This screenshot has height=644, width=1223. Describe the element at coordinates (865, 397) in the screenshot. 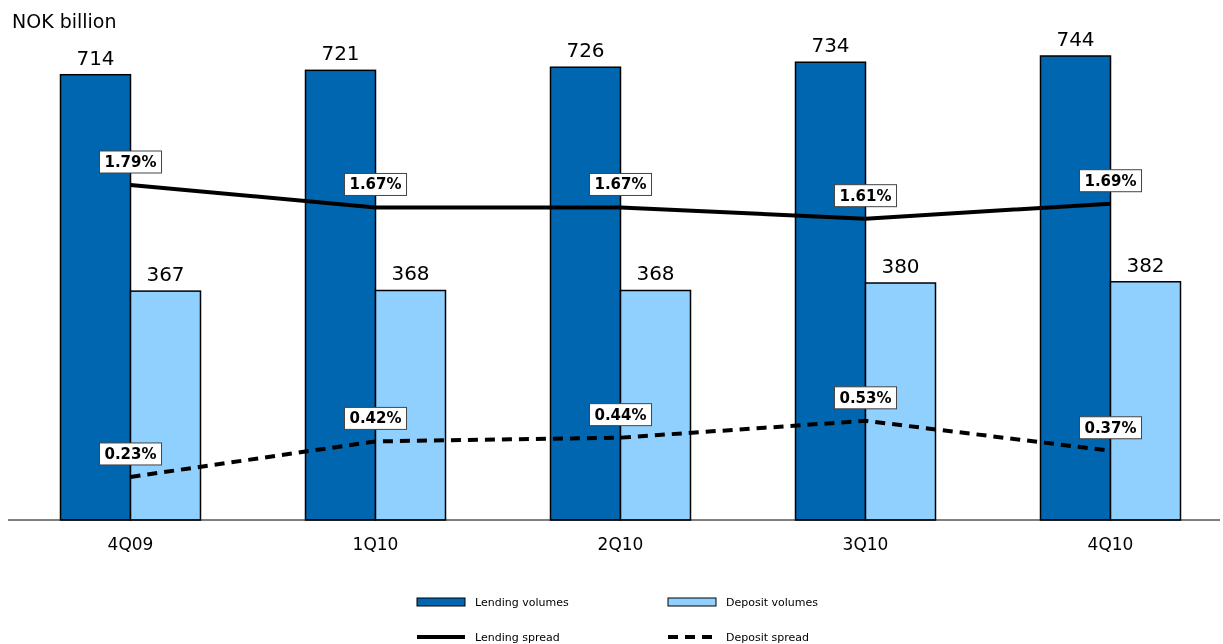

I see `data-label: 0.53%` at that location.